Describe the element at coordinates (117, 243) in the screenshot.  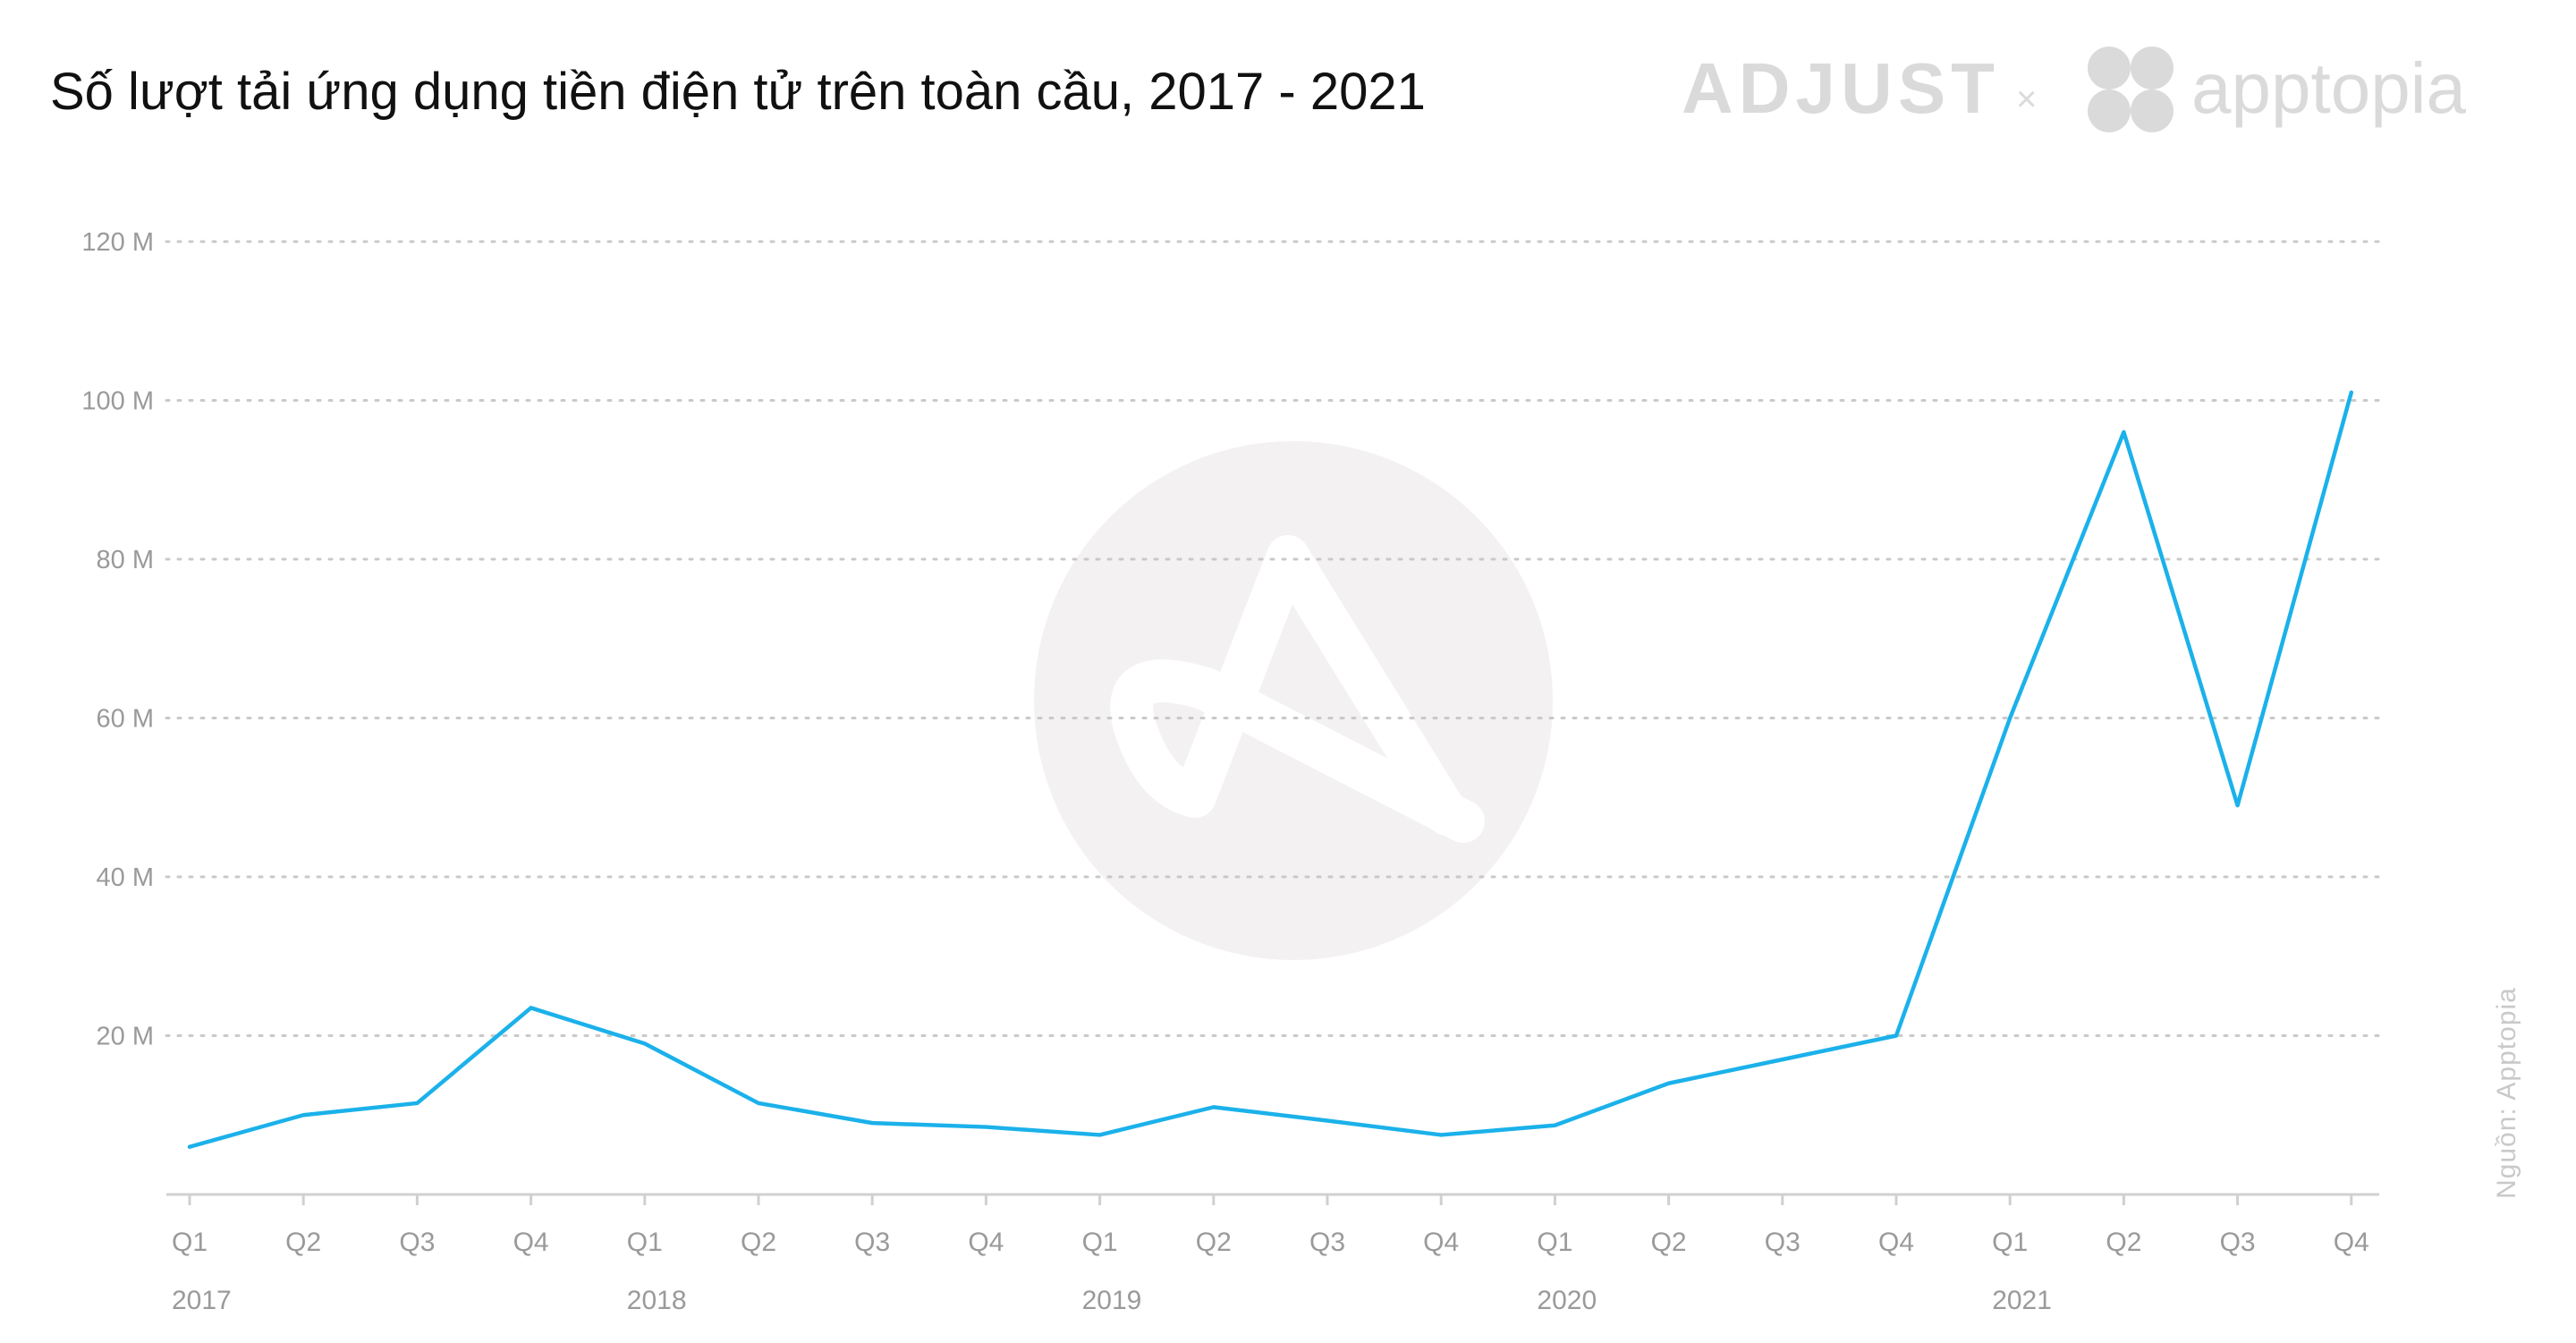
I see `y-tick-label: 120 M` at that location.